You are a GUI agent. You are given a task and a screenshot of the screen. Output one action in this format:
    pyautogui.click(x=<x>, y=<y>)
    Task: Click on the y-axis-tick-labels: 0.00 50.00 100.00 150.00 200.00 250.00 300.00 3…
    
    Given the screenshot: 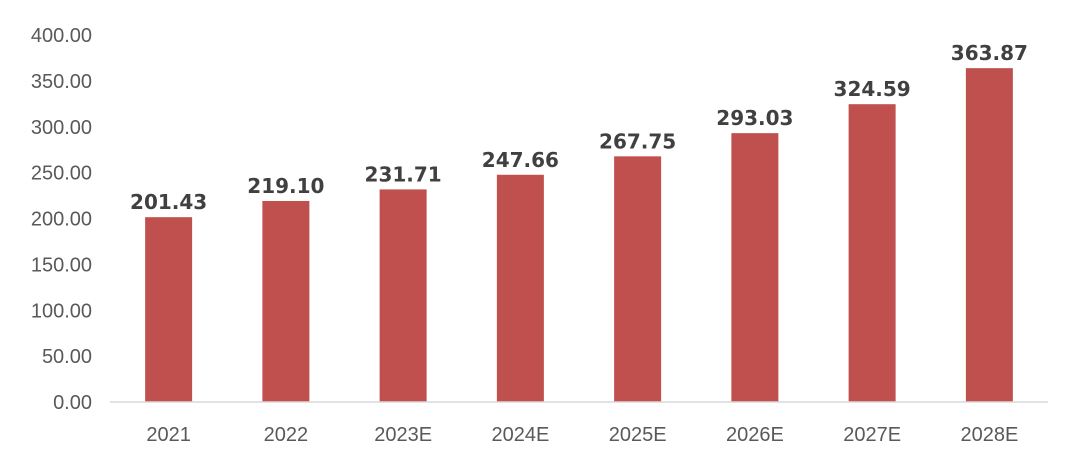 What is the action you would take?
    pyautogui.click(x=61, y=219)
    